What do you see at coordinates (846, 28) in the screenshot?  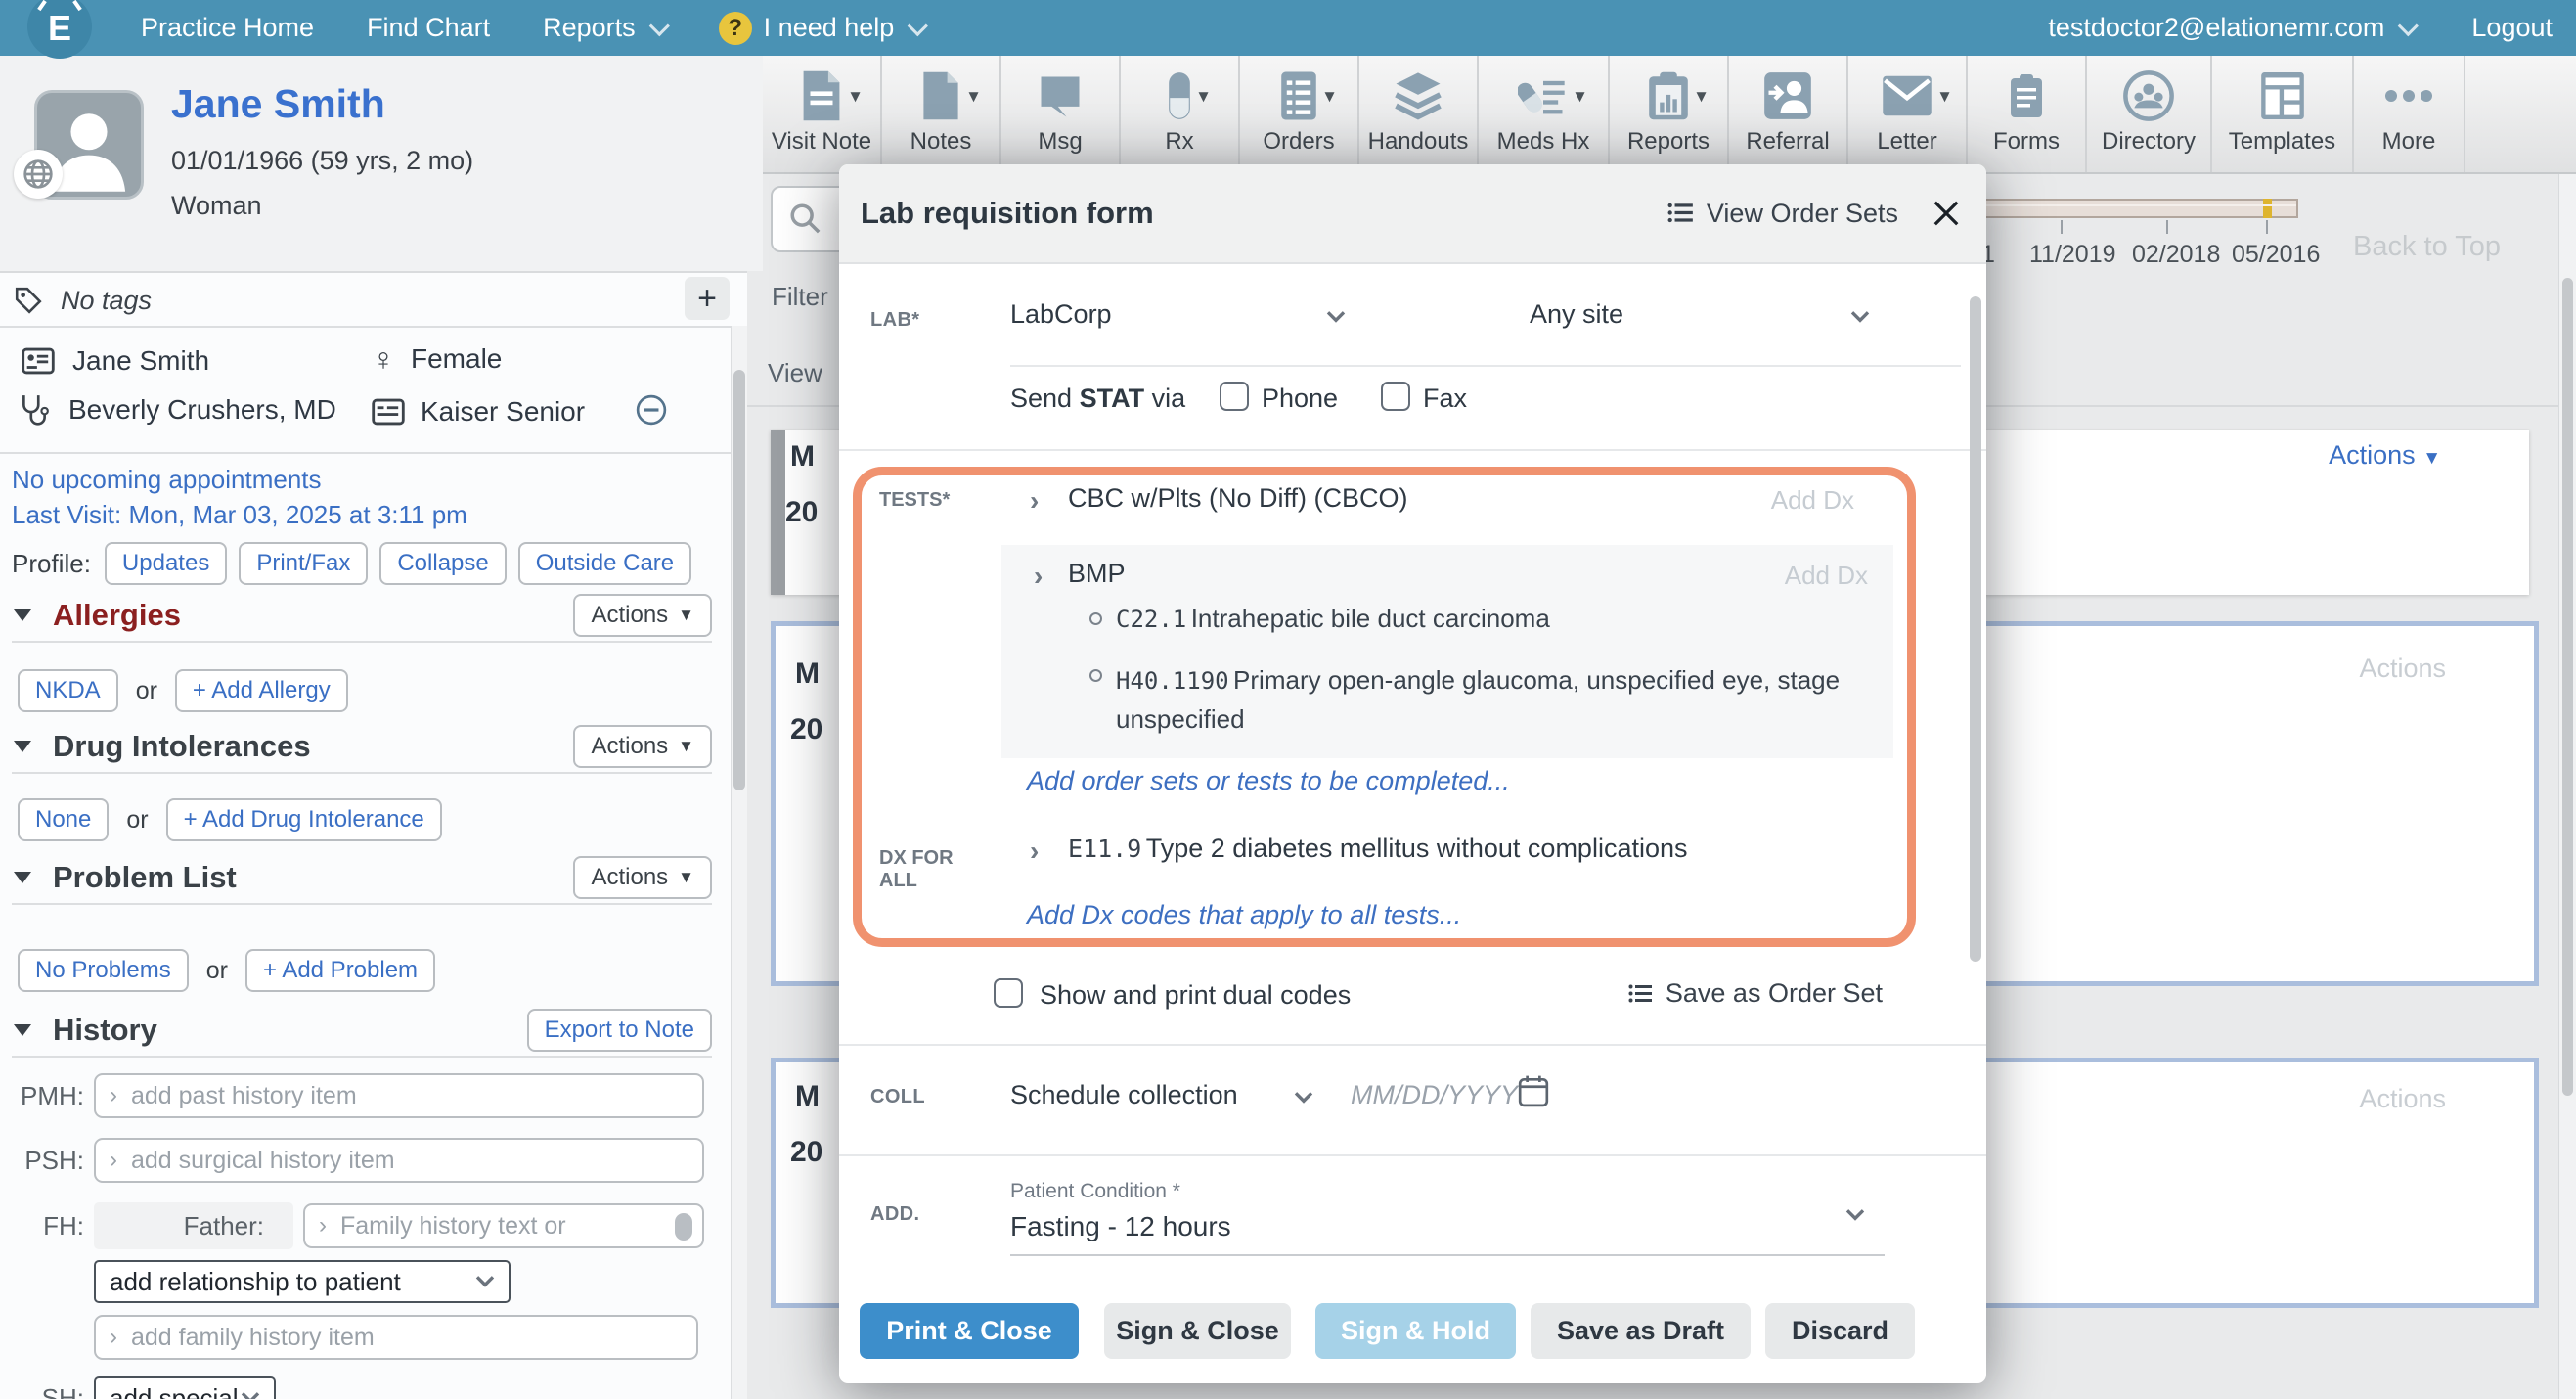 I see `nav-help: I need help` at bounding box center [846, 28].